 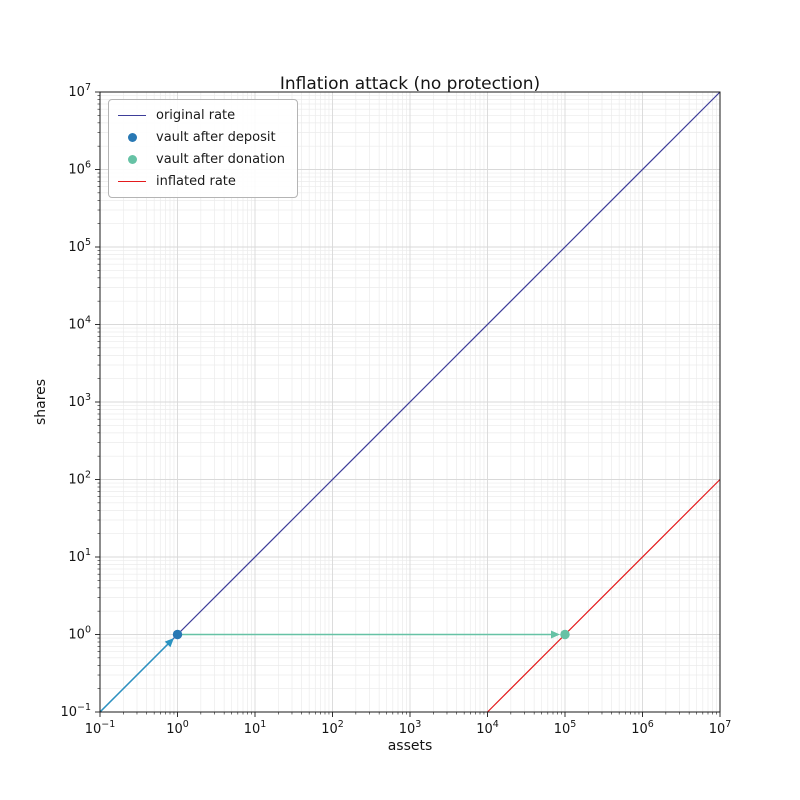 I want to click on legend-item-original-rate: original rate, so click(x=201, y=115).